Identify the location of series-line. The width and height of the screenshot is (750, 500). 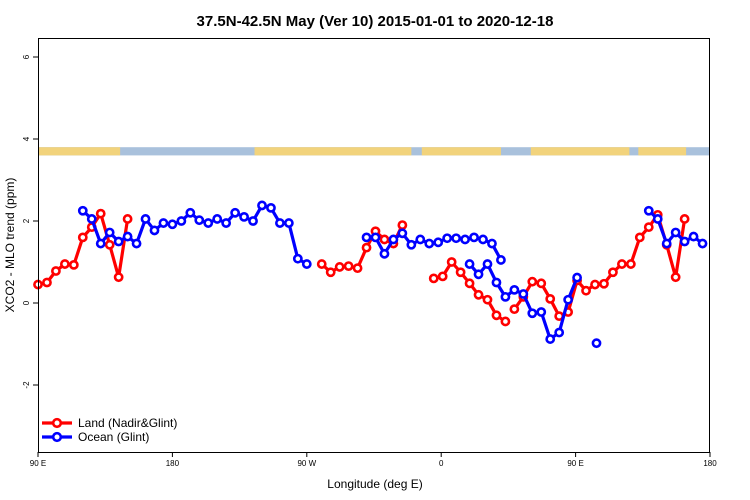
(362, 249).